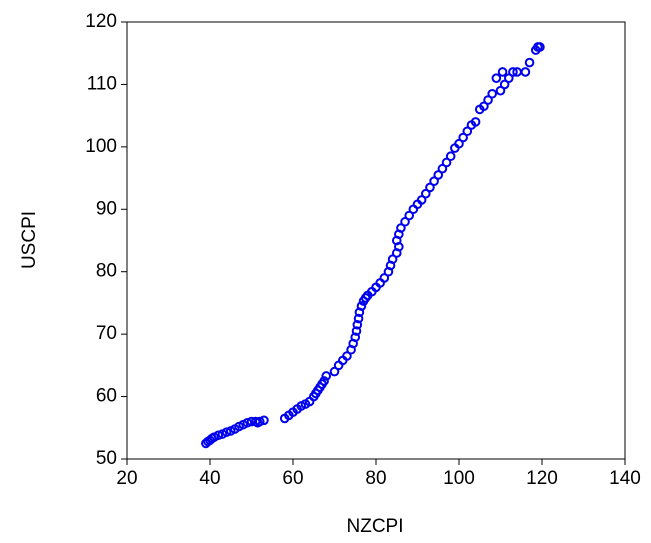  I want to click on x-tick-label: 100, so click(459, 478).